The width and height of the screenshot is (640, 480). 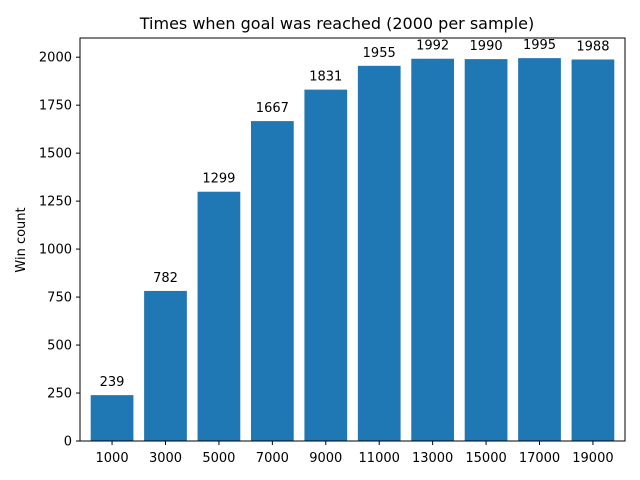 What do you see at coordinates (539, 45) in the screenshot?
I see `bar-value-label: 1995` at bounding box center [539, 45].